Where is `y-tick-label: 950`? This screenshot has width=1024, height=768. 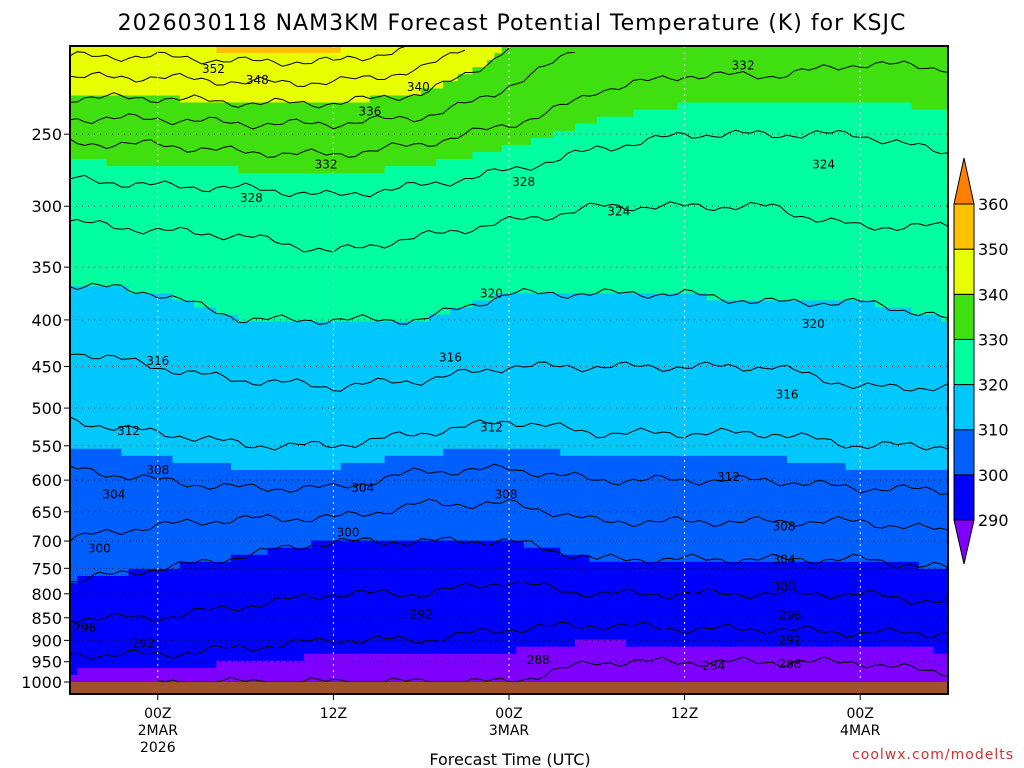
y-tick-label: 950 is located at coordinates (46, 662).